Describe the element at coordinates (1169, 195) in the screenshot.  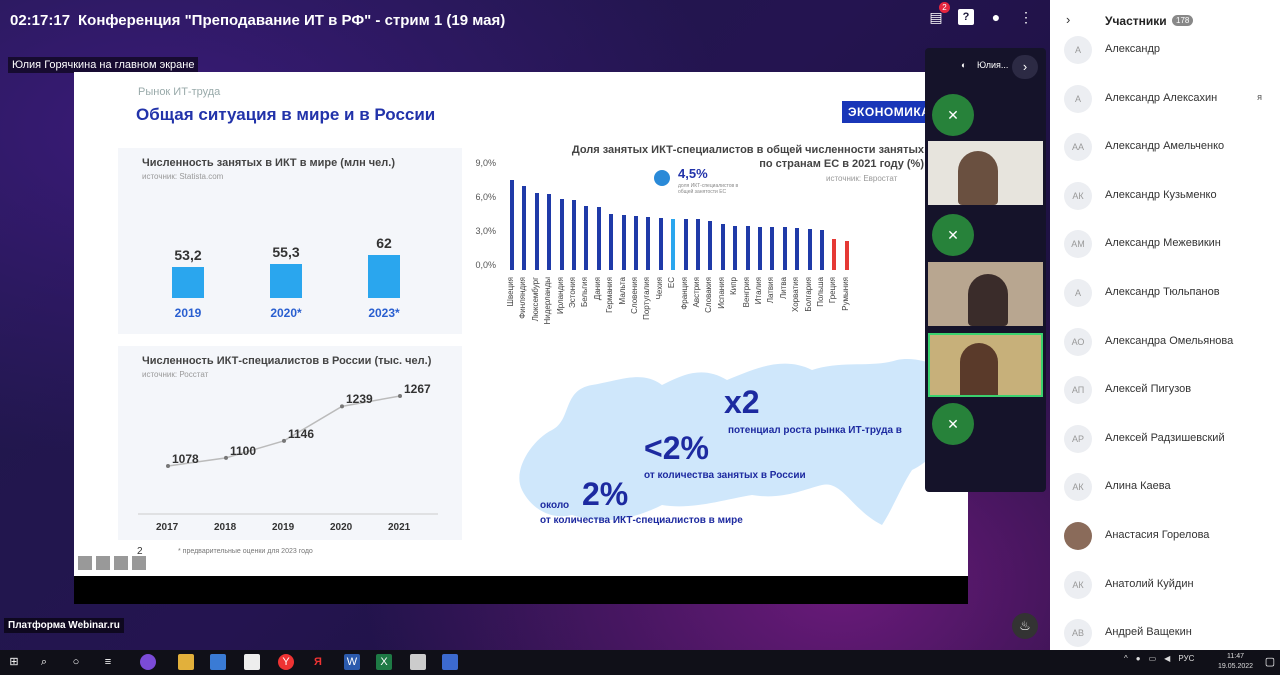
I see `participant-item: АК Александр Кузьменко` at that location.